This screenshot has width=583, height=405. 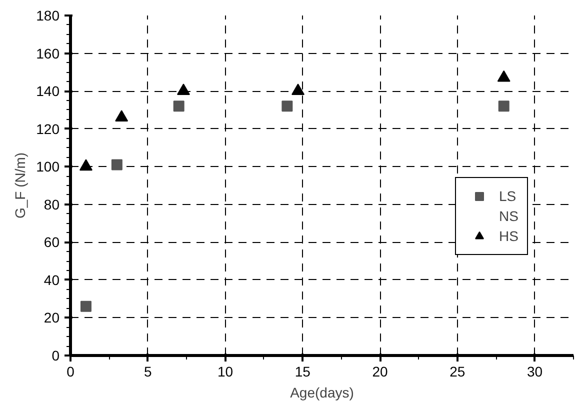 I want to click on y-tick-label: 20, so click(x=52, y=318).